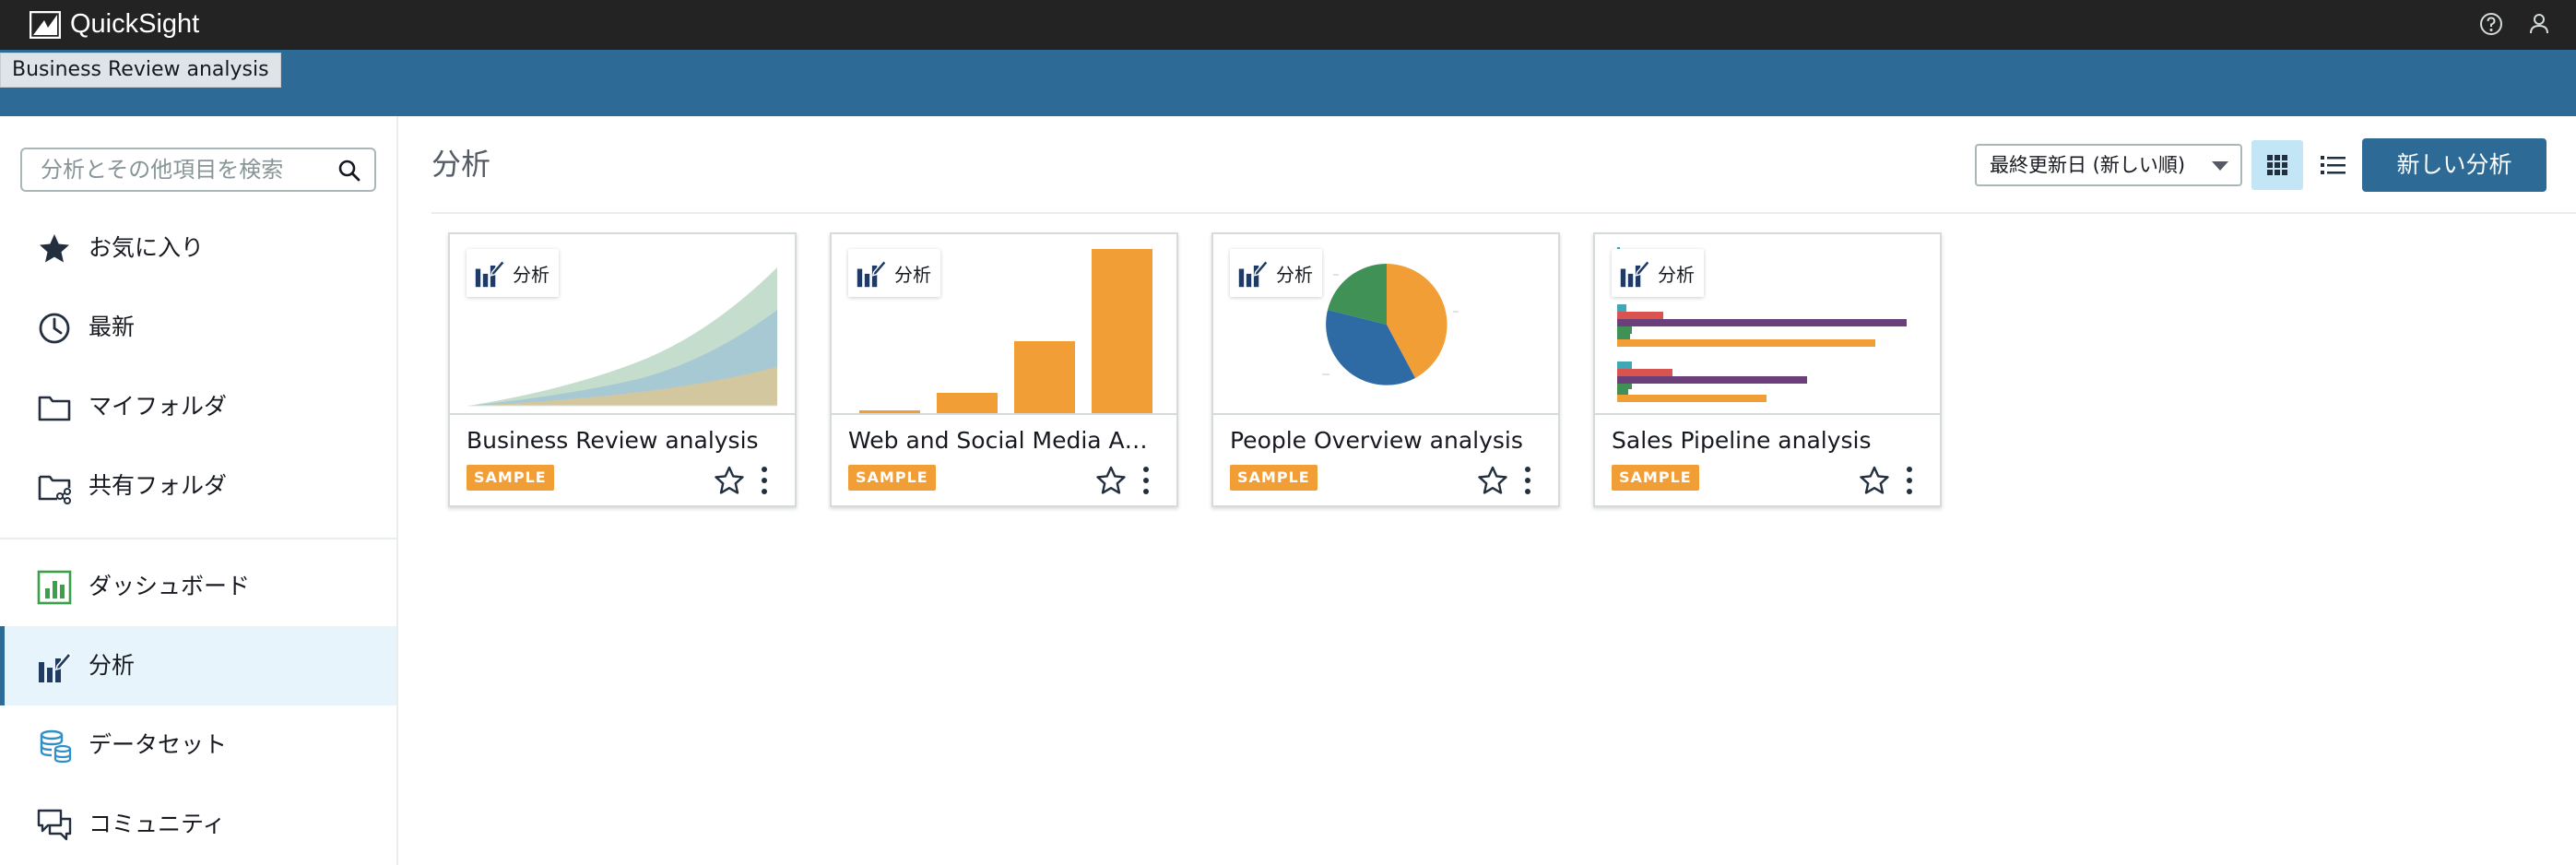 The image size is (2576, 865). What do you see at coordinates (54, 489) in the screenshot?
I see `shared-folder-icon` at bounding box center [54, 489].